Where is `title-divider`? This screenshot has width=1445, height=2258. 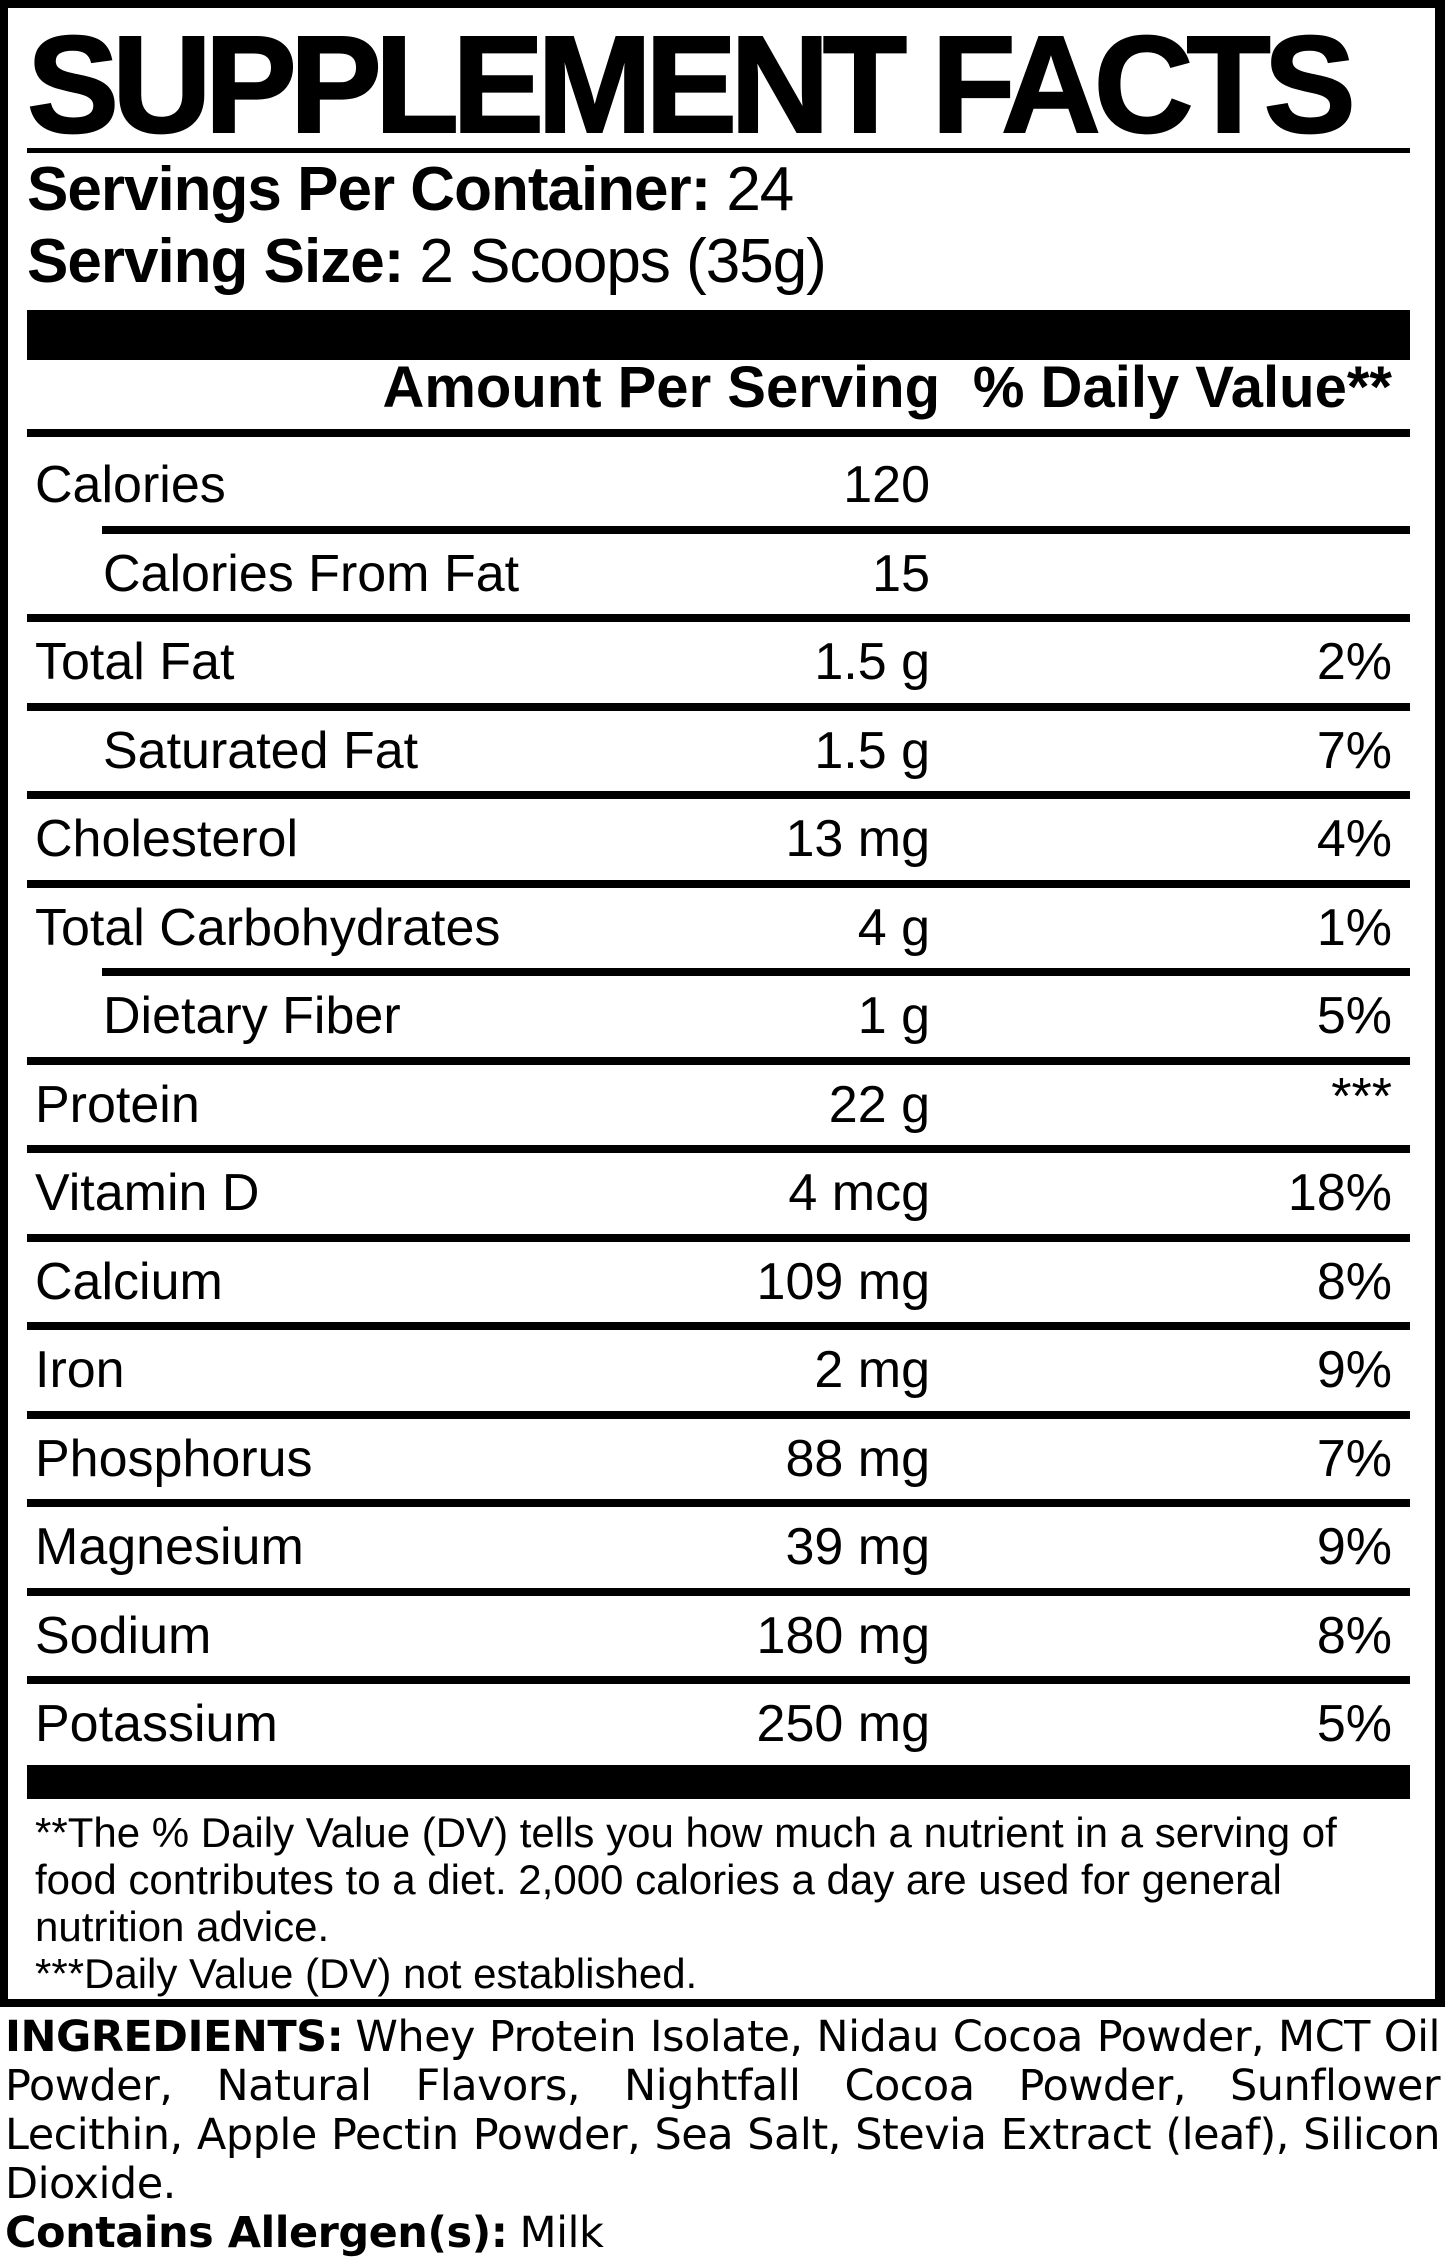
title-divider is located at coordinates (718, 150).